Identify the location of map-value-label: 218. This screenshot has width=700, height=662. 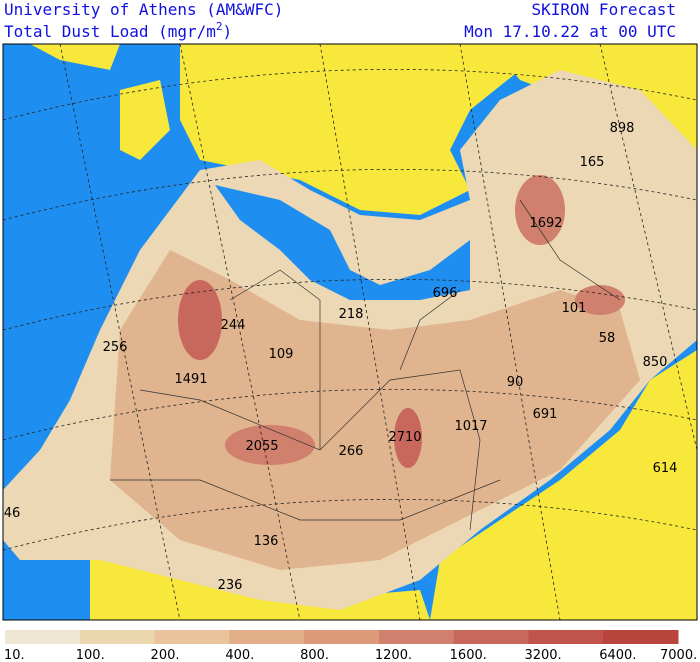
(351, 314).